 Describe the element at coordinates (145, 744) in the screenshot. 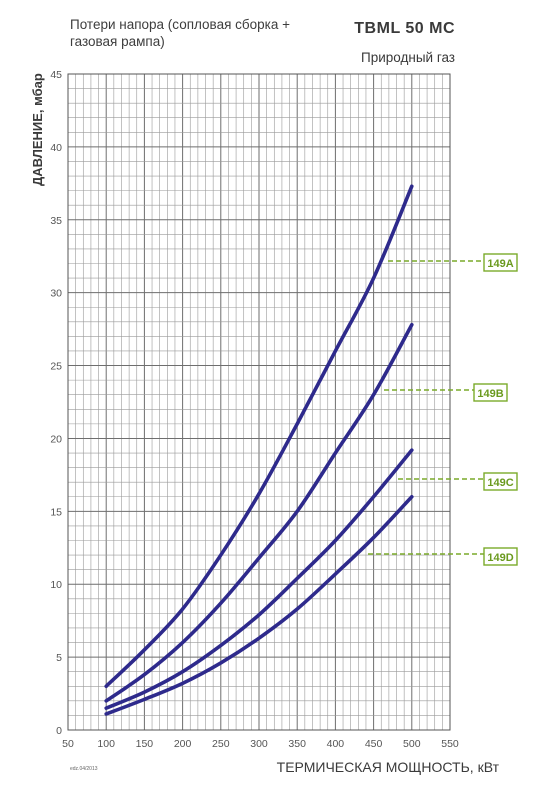

I see `x-tick-label: 150` at that location.